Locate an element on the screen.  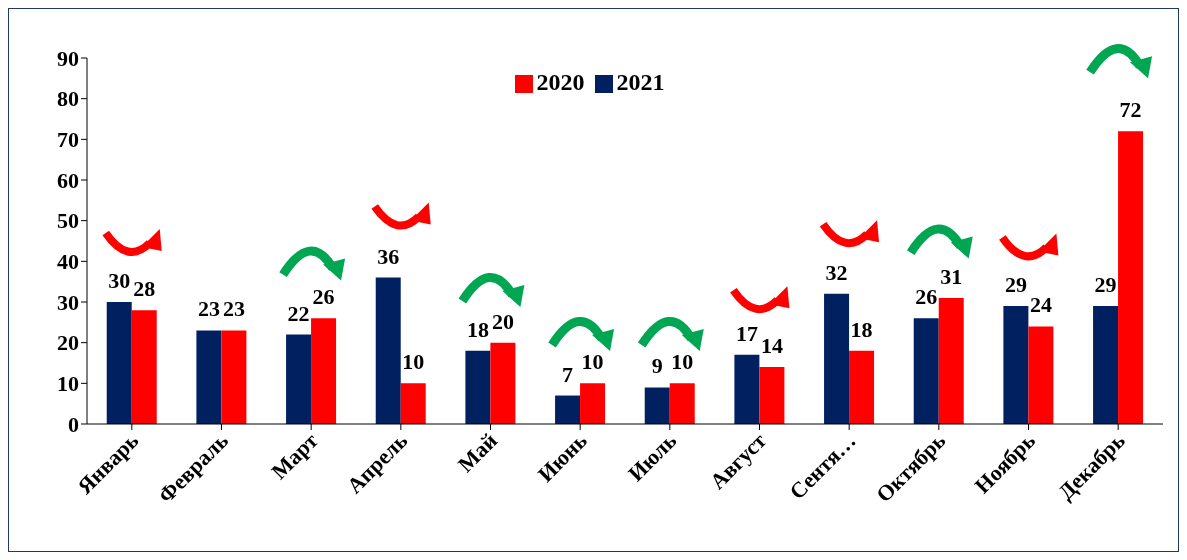
legend-label: 2020 is located at coordinates (560, 82).